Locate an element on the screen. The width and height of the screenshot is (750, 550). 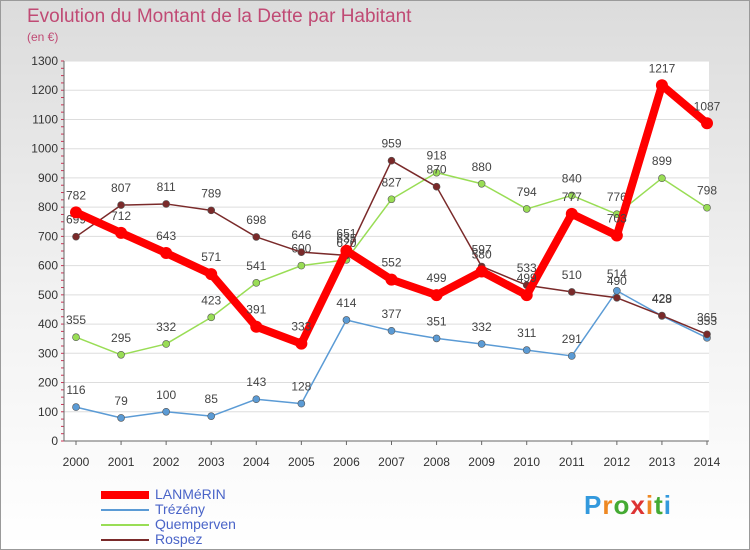
data-label: 782 is located at coordinates (76, 195).